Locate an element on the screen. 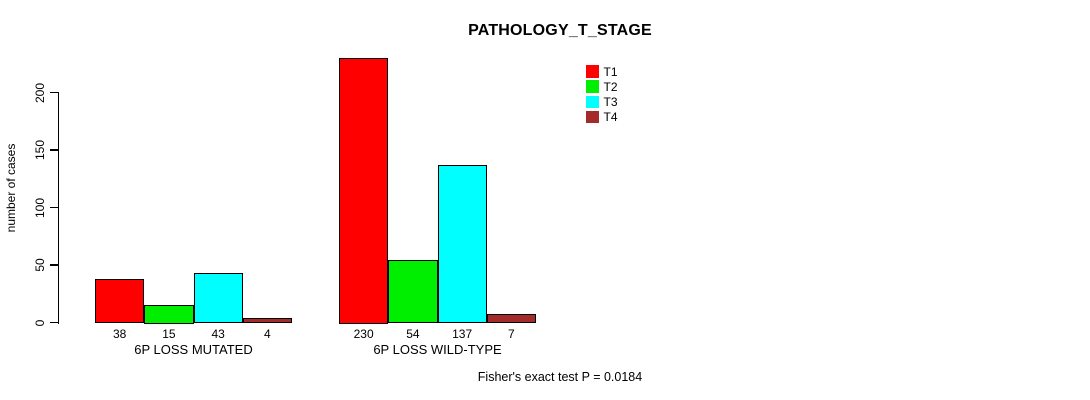 This screenshot has height=400, width=1090. bar-value-label: 54 is located at coordinates (413, 334).